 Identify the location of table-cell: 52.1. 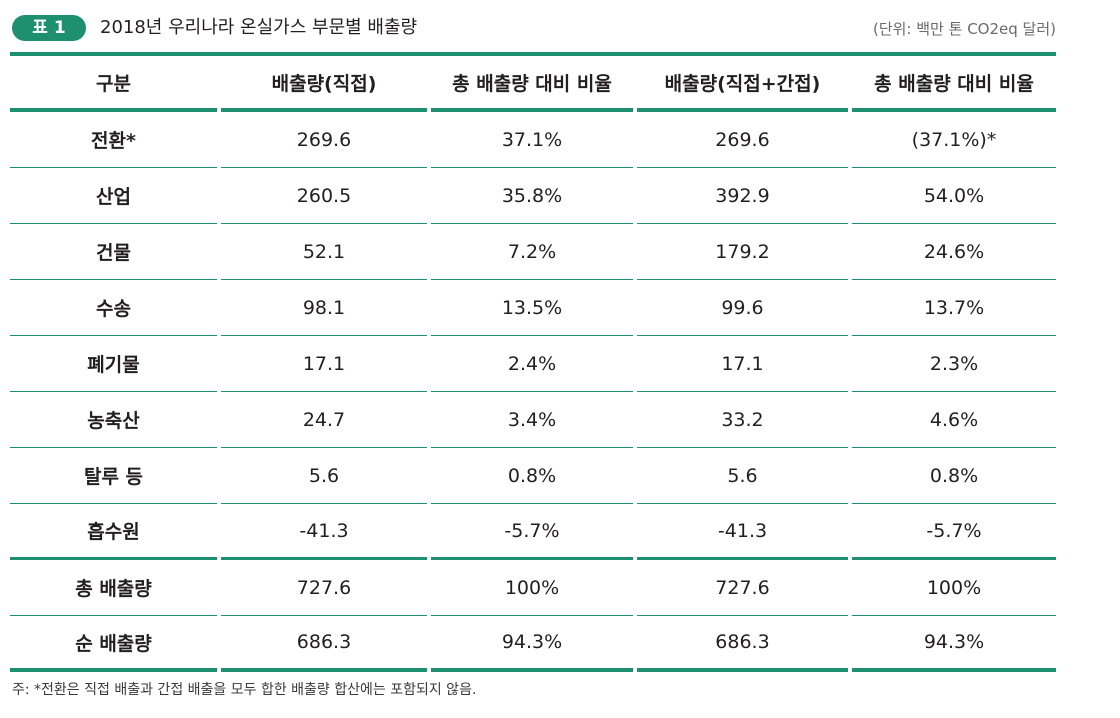
(324, 252).